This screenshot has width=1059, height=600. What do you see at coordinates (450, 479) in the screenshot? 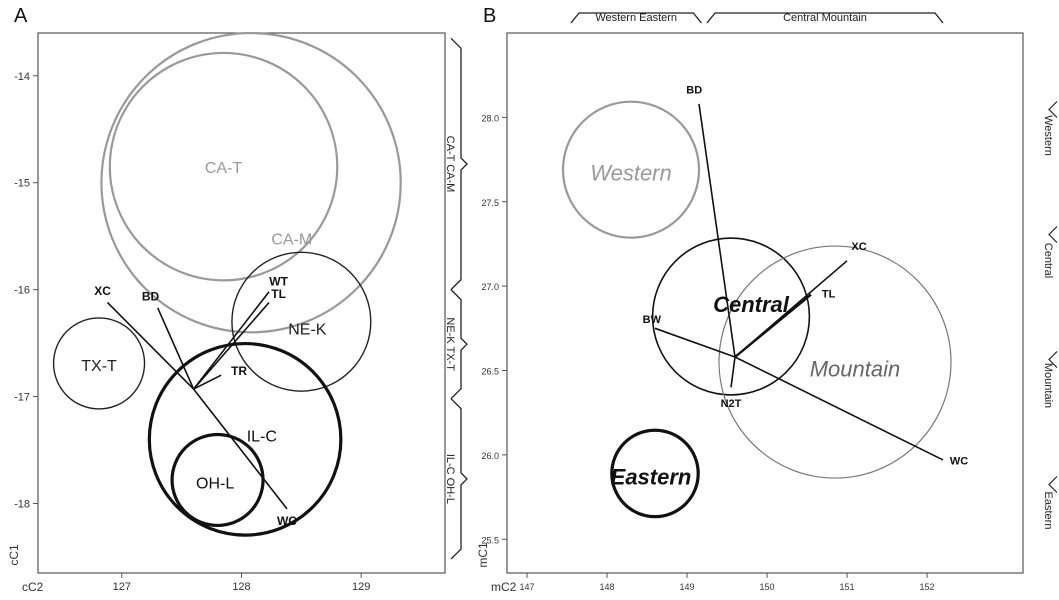
I see `brace-label: IL-C OH-L` at bounding box center [450, 479].